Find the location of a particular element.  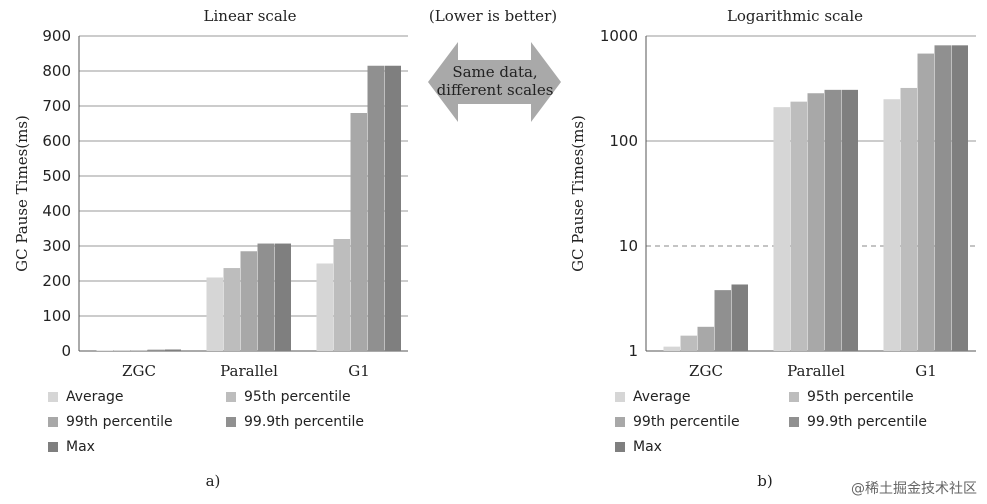

panel-label: b) is located at coordinates (764, 481).